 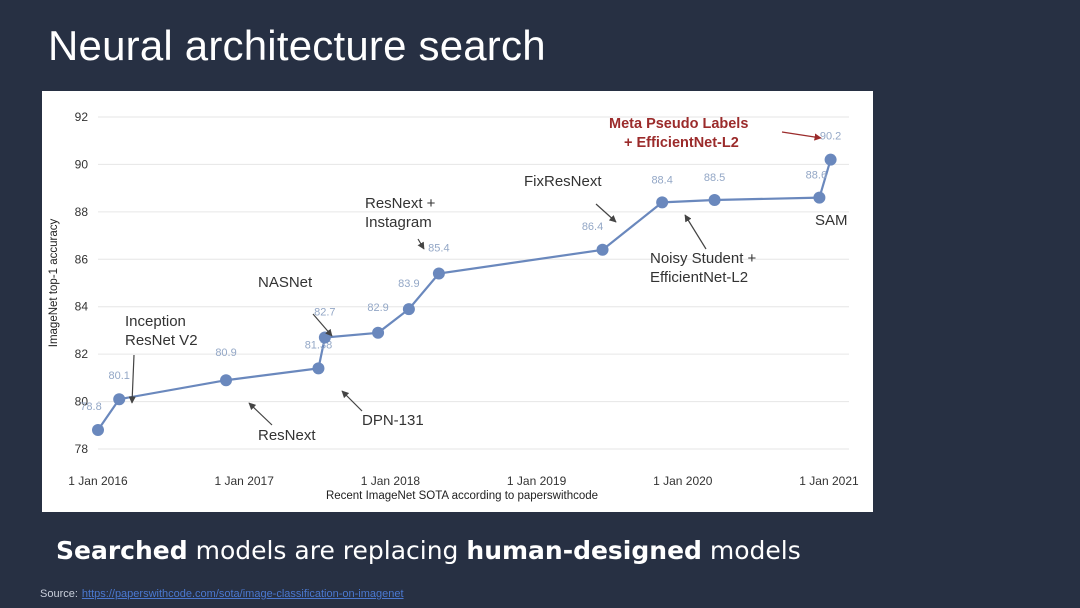 I want to click on data-label: 90.2, so click(x=830, y=137).